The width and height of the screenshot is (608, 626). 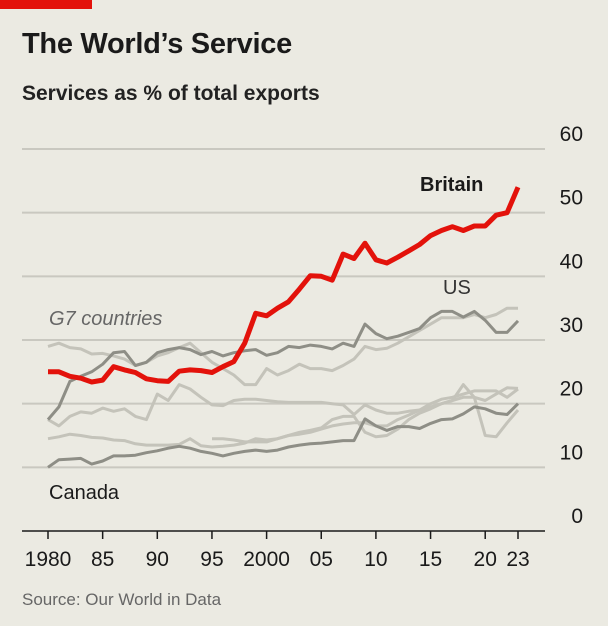 I want to click on x-tick-label: 95, so click(x=211, y=559).